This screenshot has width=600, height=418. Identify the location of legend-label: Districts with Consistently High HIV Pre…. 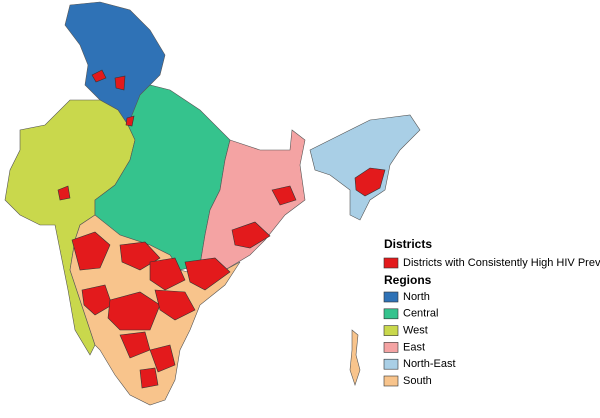
(501, 263).